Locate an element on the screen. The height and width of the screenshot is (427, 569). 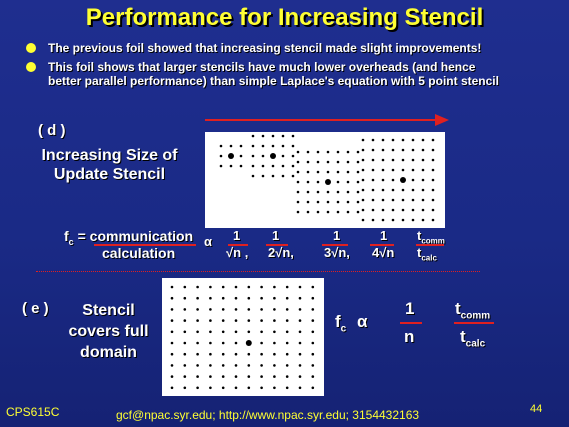
t-comm-subscript: comm is located at coordinates (475, 316).